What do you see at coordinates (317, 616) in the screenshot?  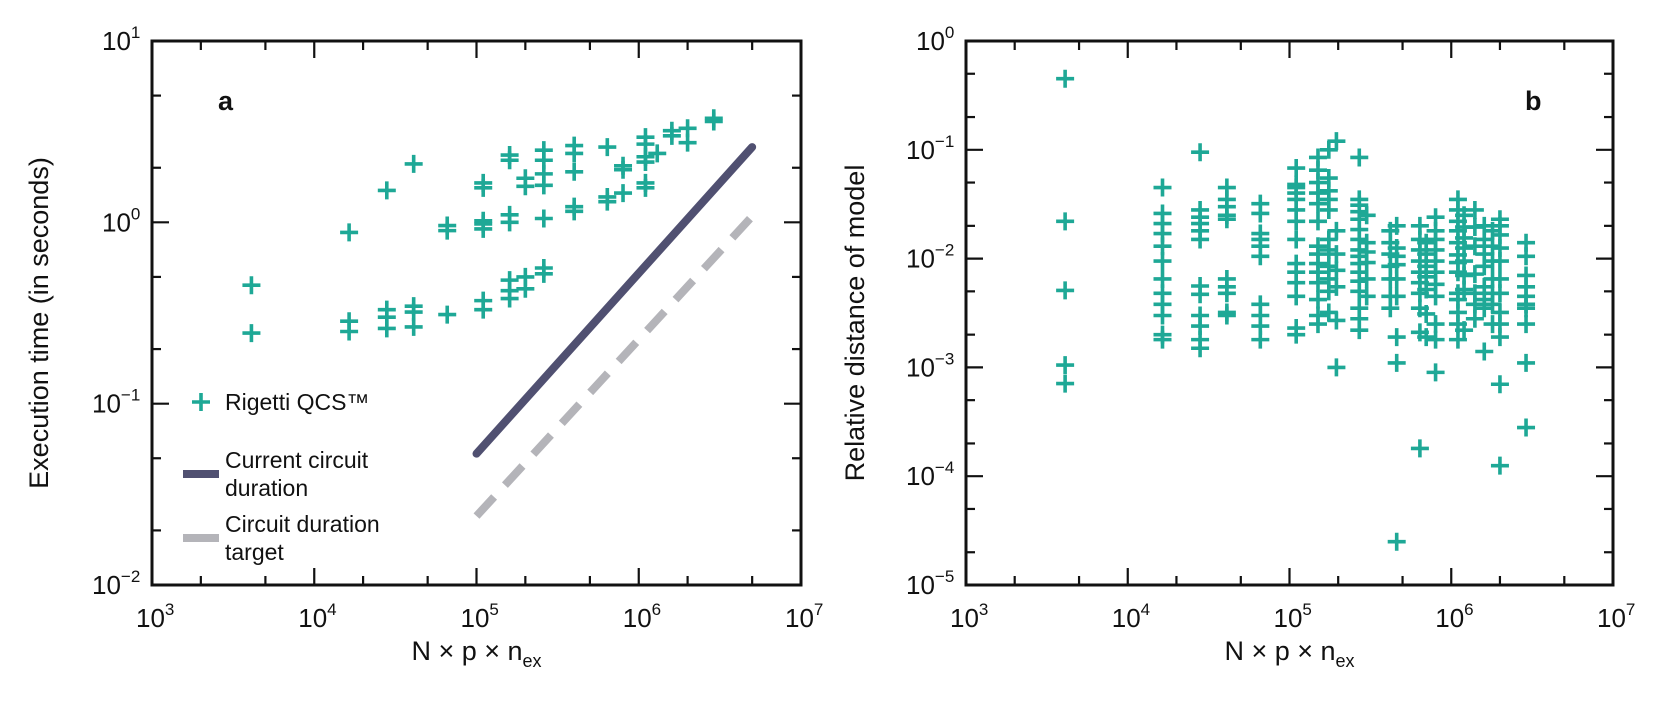 I see `x-tick-label: 10⁴` at bounding box center [317, 616].